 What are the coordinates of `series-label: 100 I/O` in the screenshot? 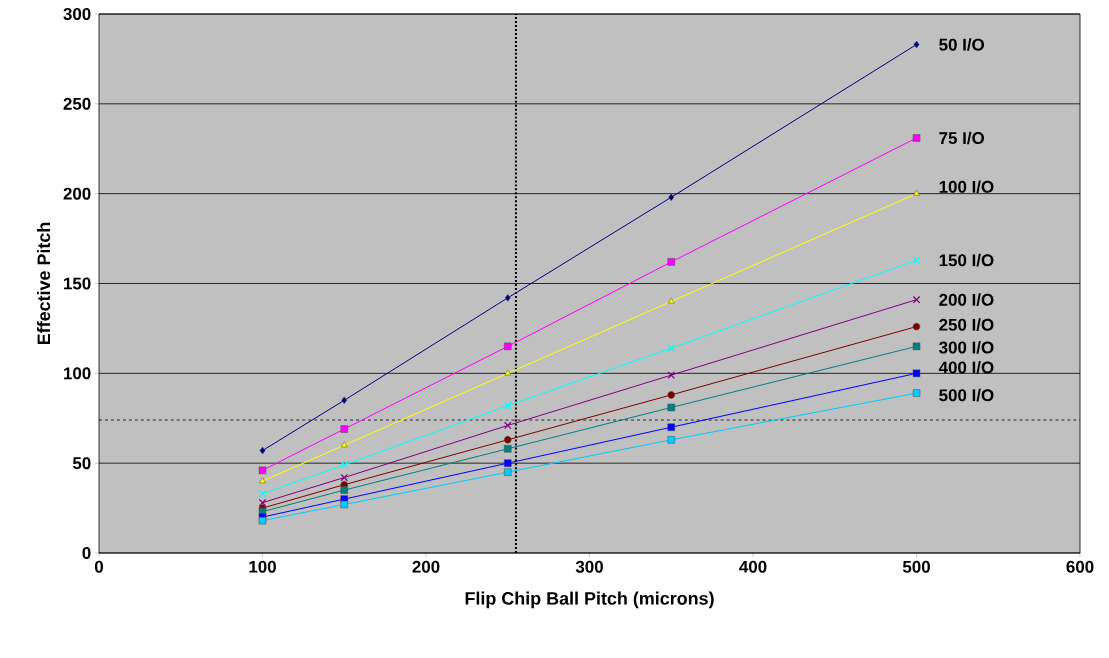 It's located at (966, 186).